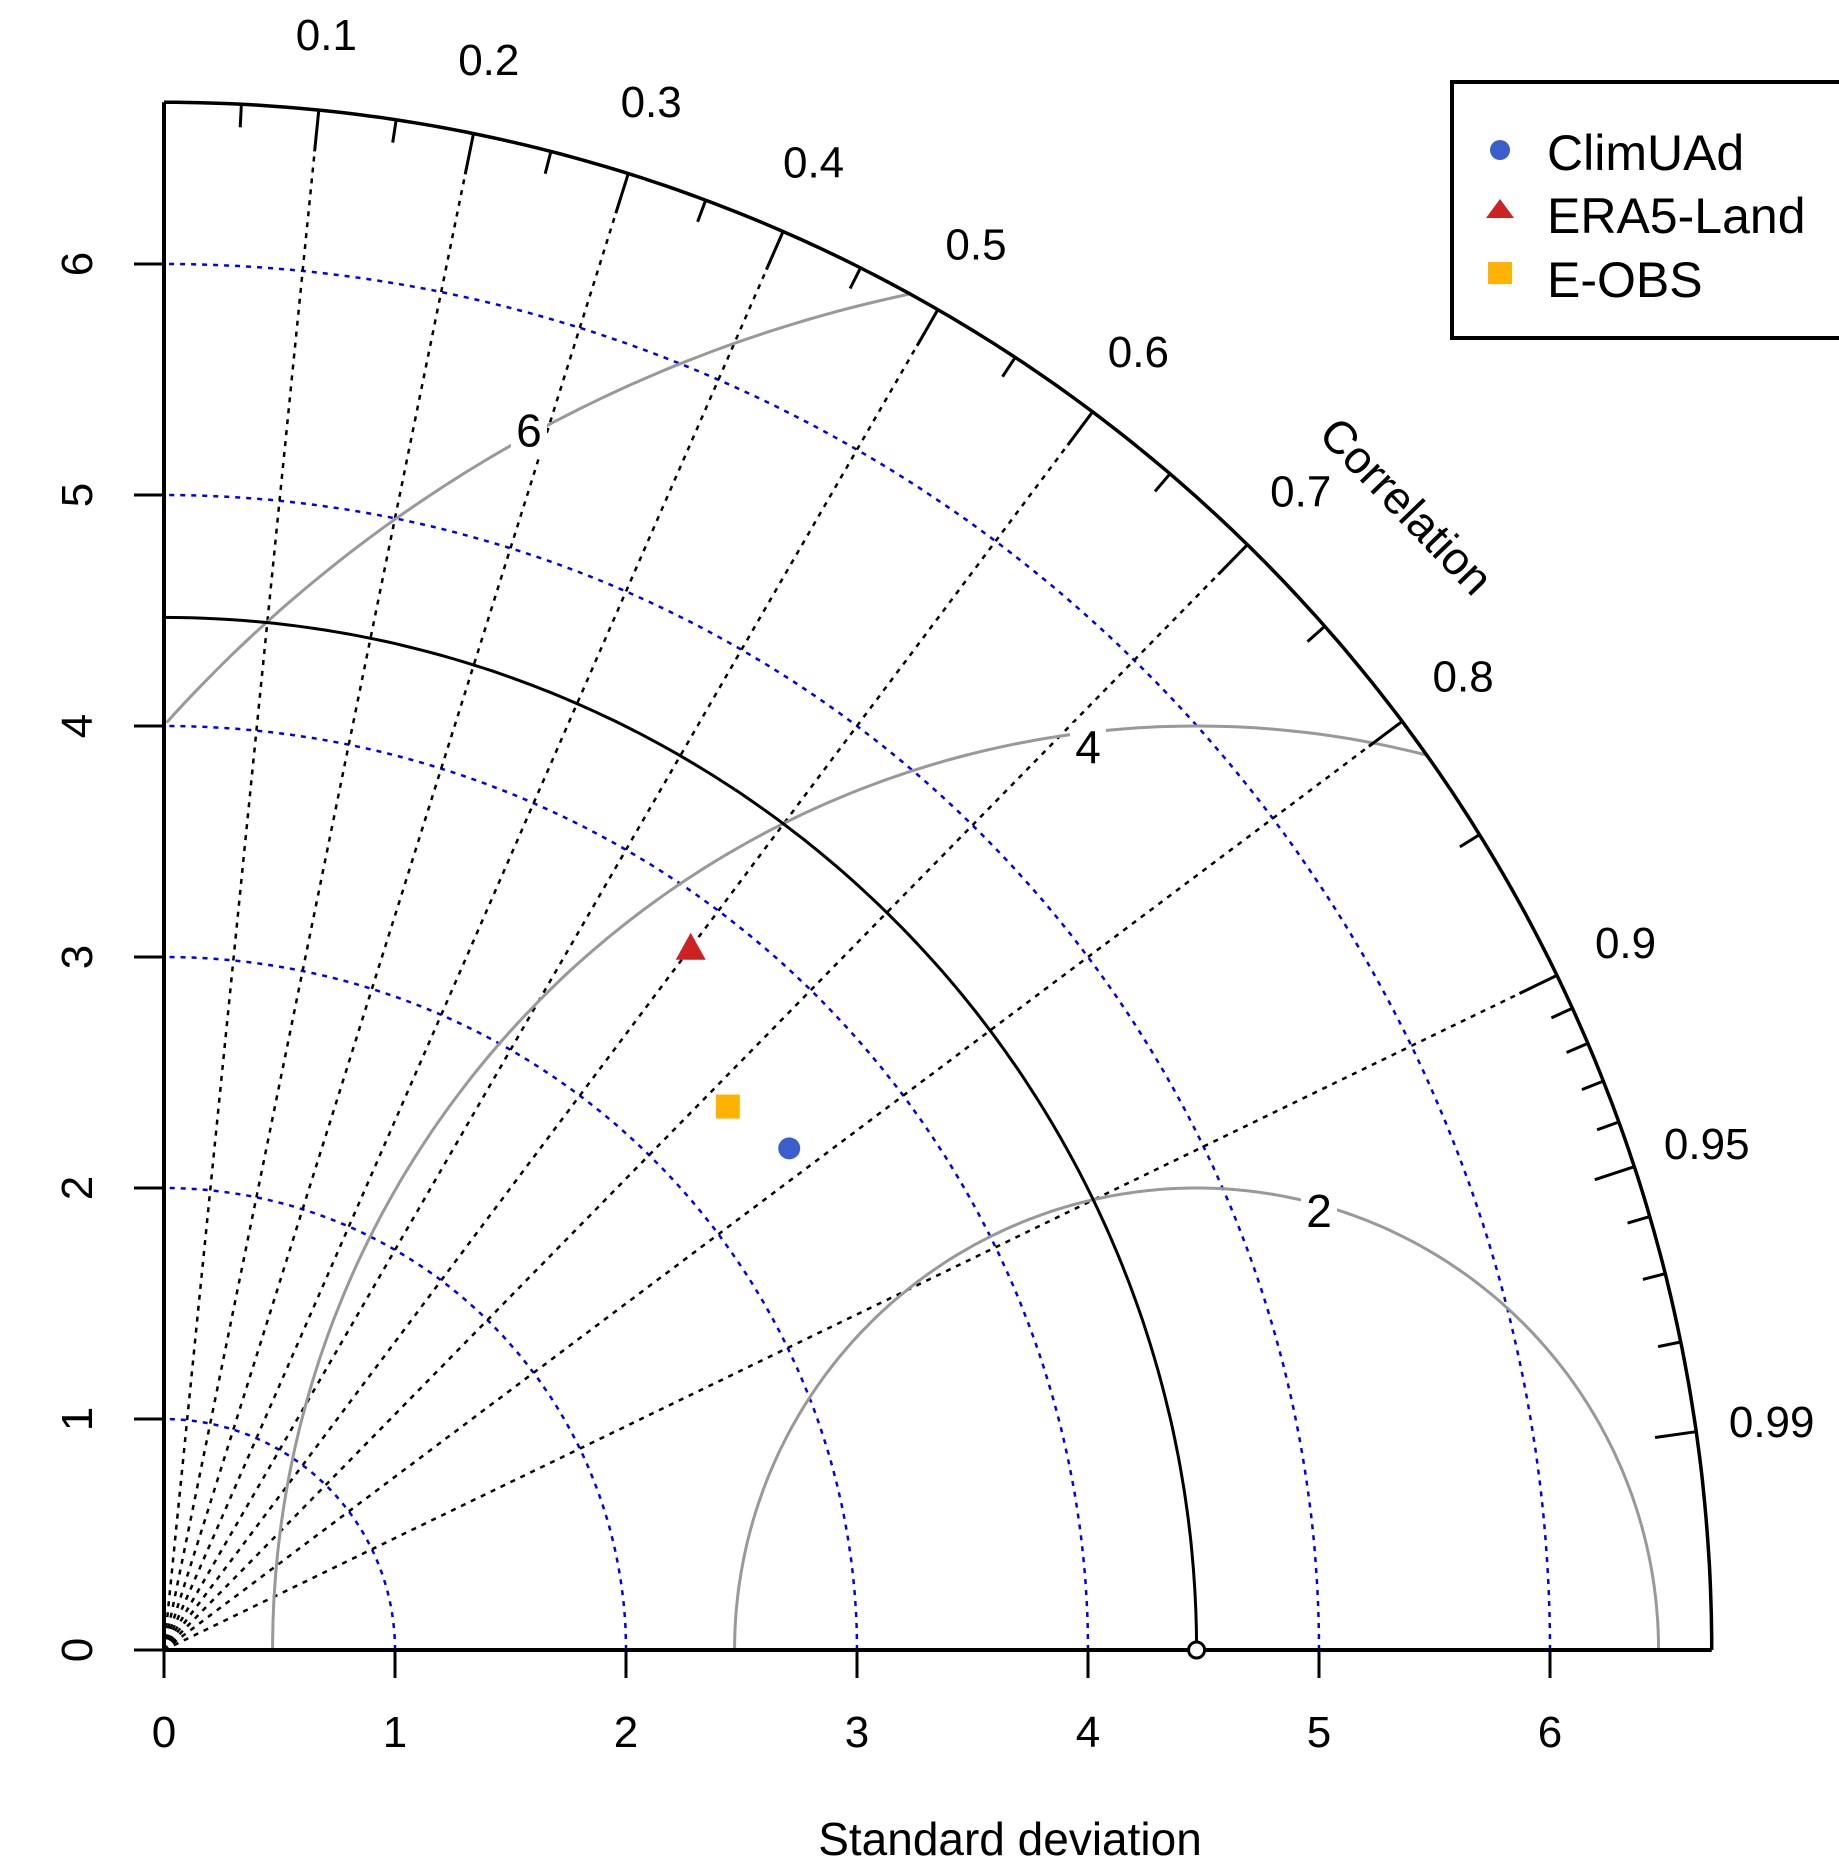 This screenshot has width=1839, height=1860. I want to click on corr-minor-tick-0.85, so click(1470, 841).